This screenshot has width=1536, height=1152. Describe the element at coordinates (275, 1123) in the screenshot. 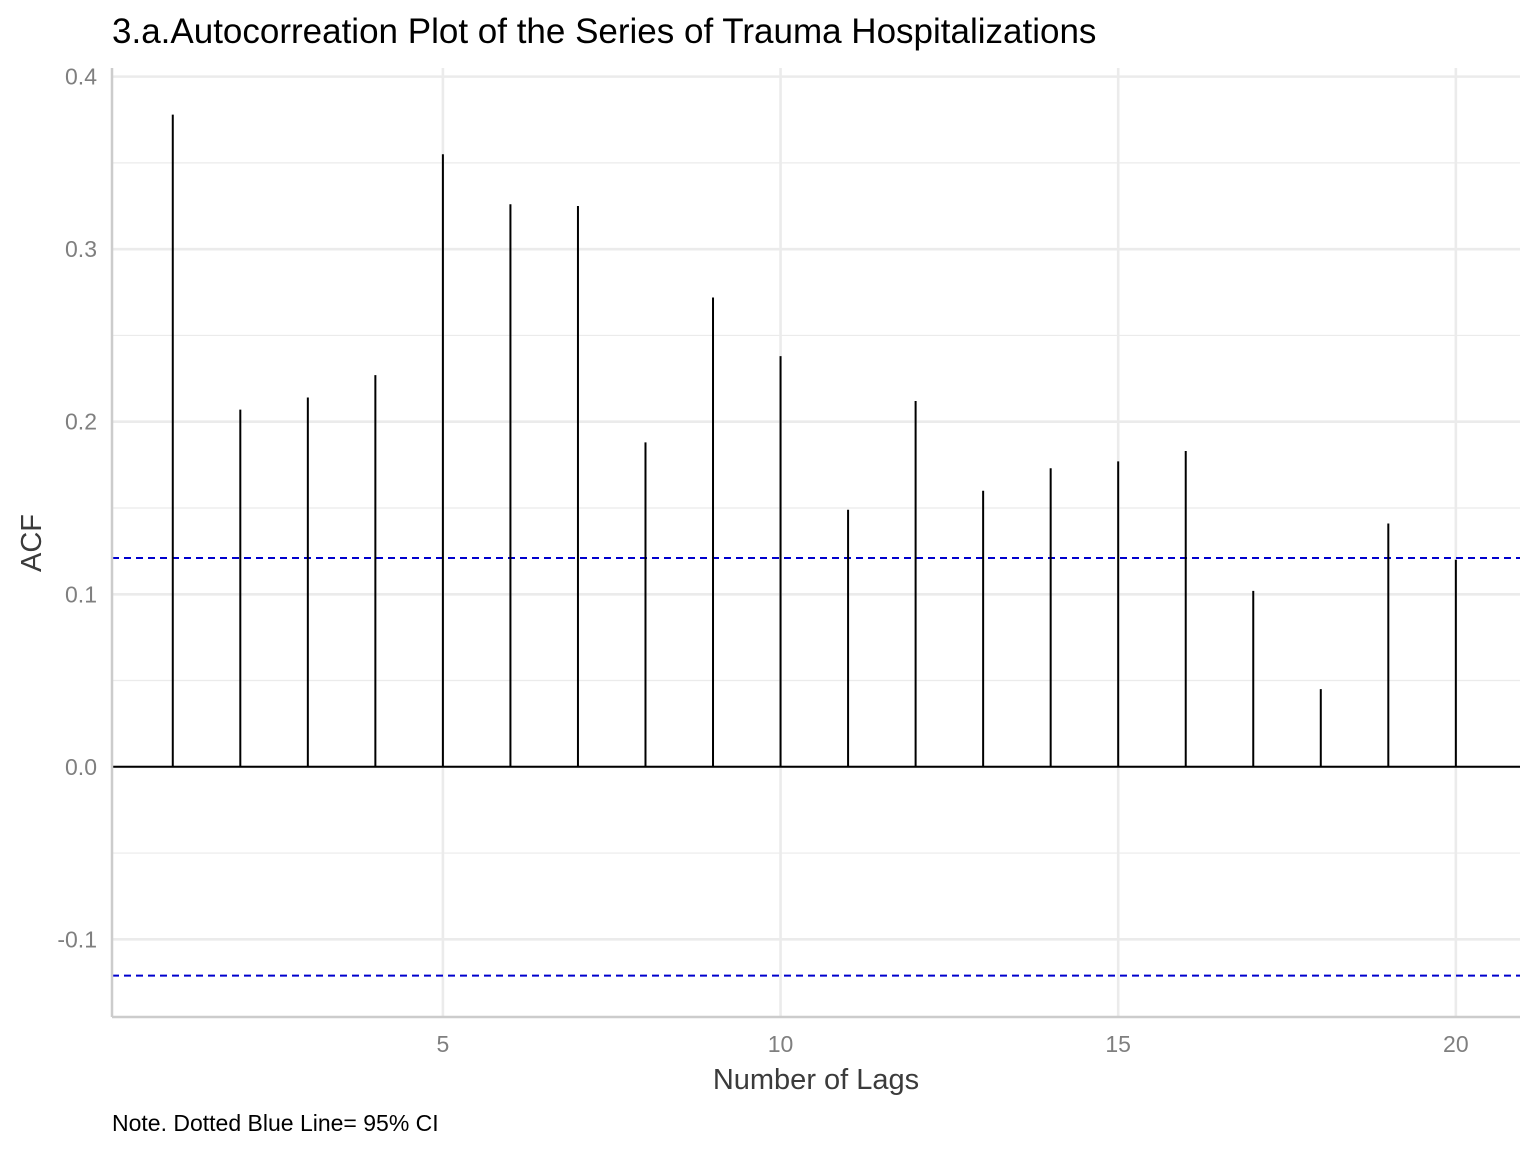

I see `chart-caption: Note. Dotted Blue Line= 95% CI` at that location.